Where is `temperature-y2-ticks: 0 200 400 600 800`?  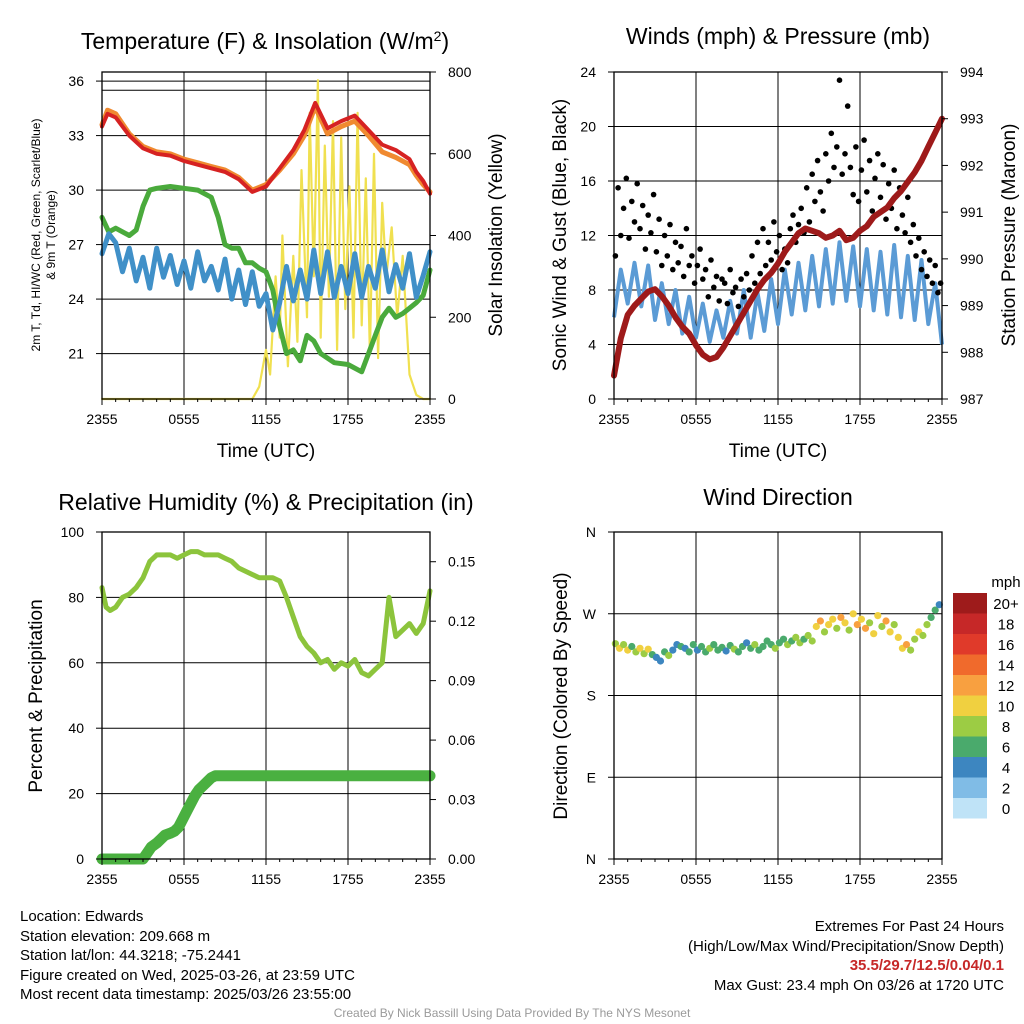
temperature-y2-ticks: 0 200 400 600 800 is located at coordinates (451, 235).